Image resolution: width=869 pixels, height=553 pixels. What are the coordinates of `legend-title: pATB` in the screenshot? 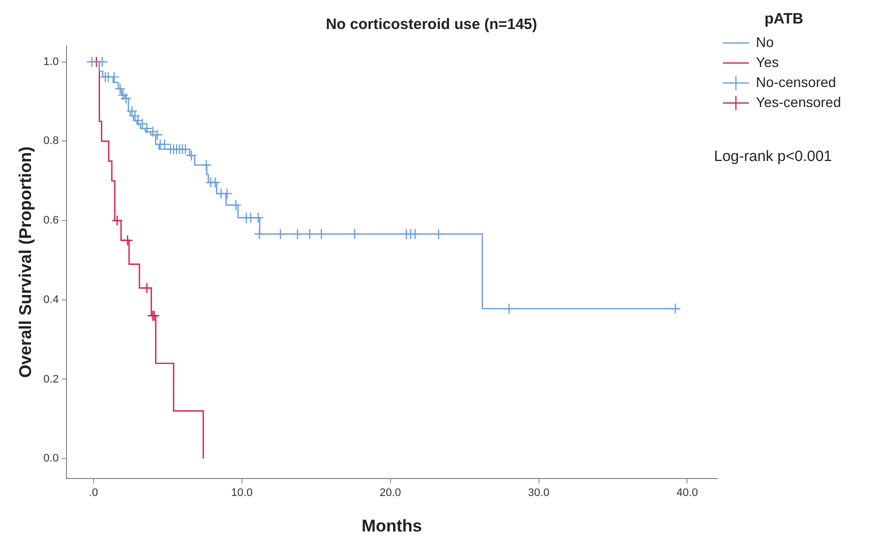 It's located at (784, 19).